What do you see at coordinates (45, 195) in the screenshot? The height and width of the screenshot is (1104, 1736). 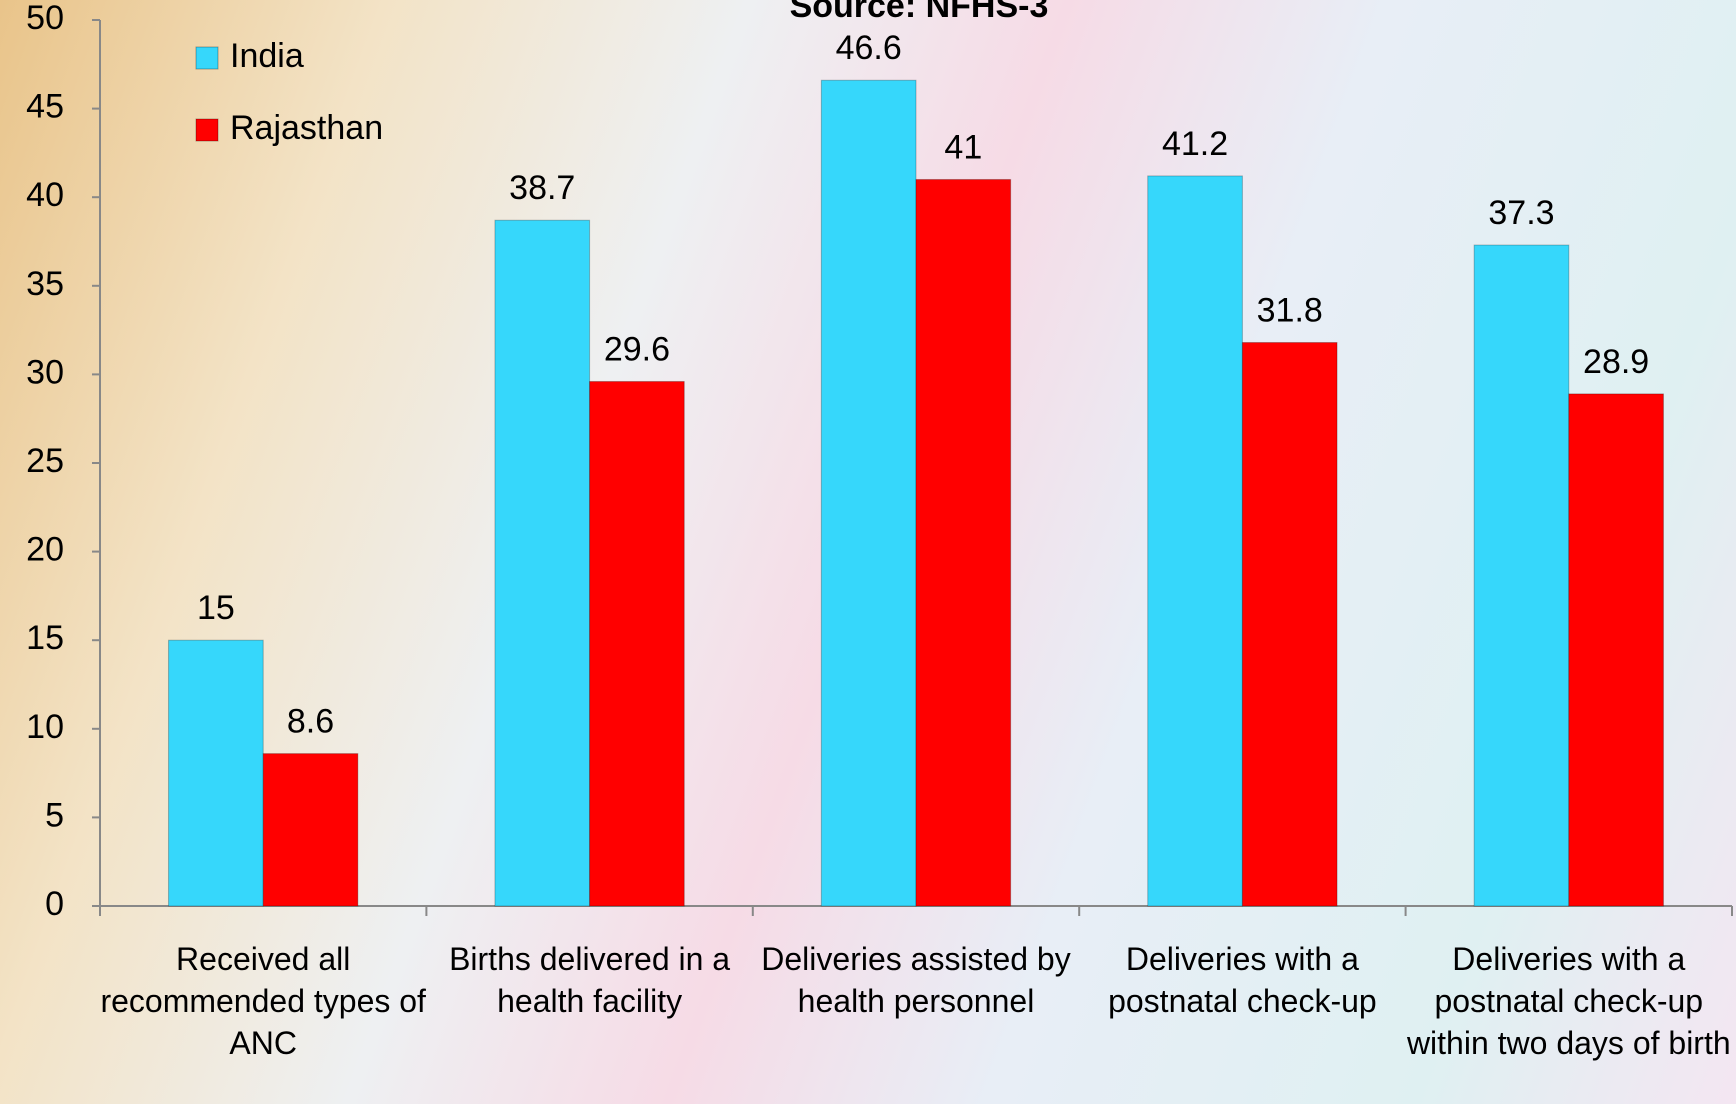 I see `y-tick-label: 40` at bounding box center [45, 195].